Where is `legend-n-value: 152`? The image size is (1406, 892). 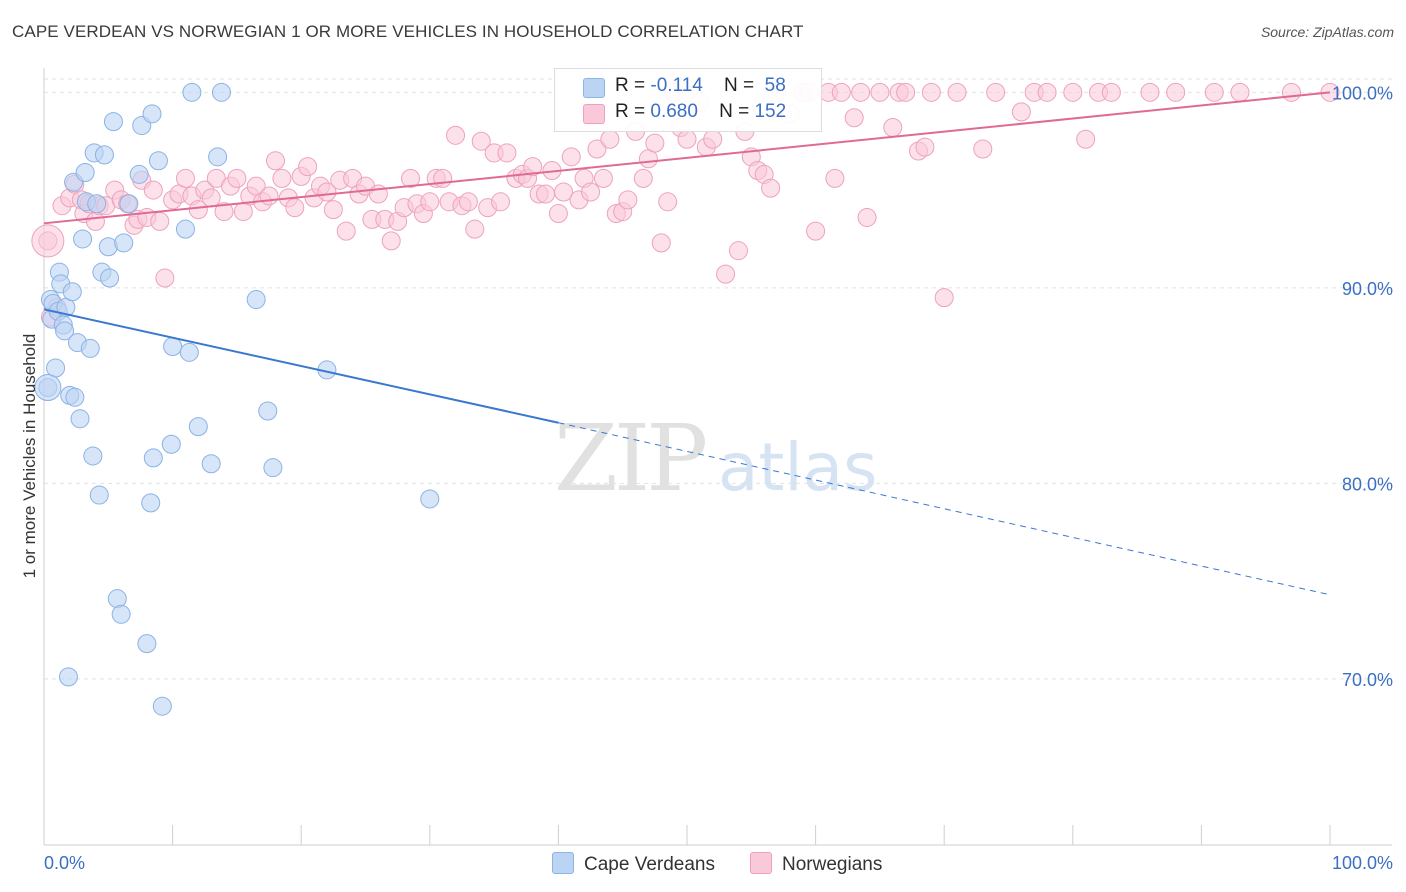 legend-n-value: 152 is located at coordinates (770, 111).